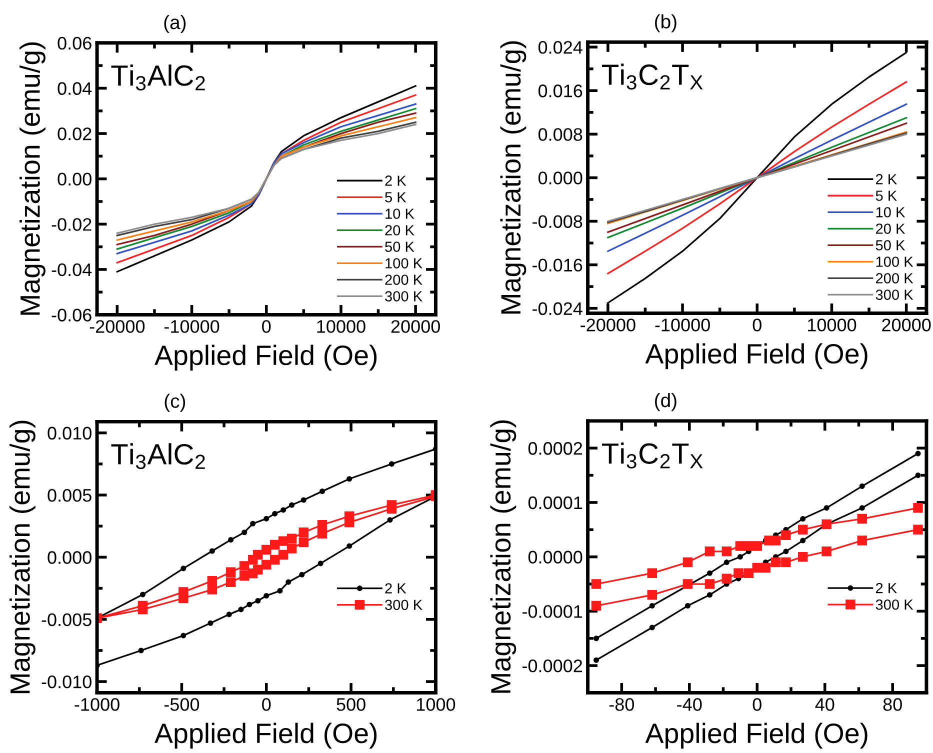  I want to click on y-tick-label: 0.04, so click(75, 88).